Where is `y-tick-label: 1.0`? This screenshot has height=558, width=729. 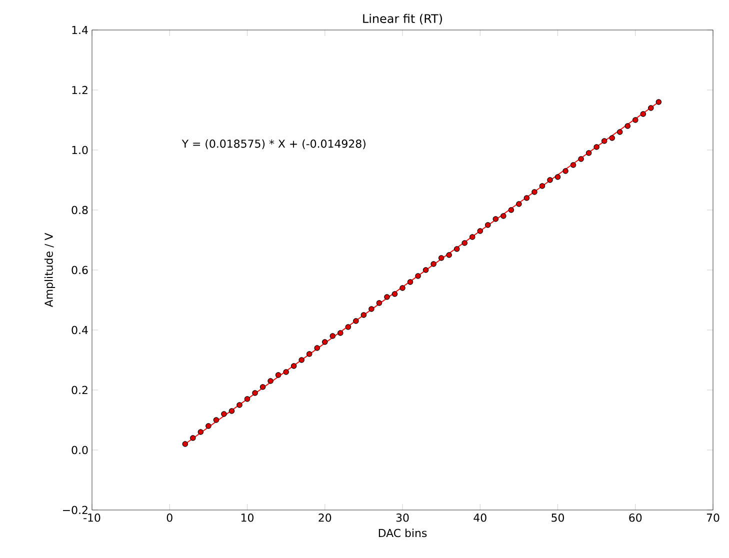
y-tick-label: 1.0 is located at coordinates (80, 150).